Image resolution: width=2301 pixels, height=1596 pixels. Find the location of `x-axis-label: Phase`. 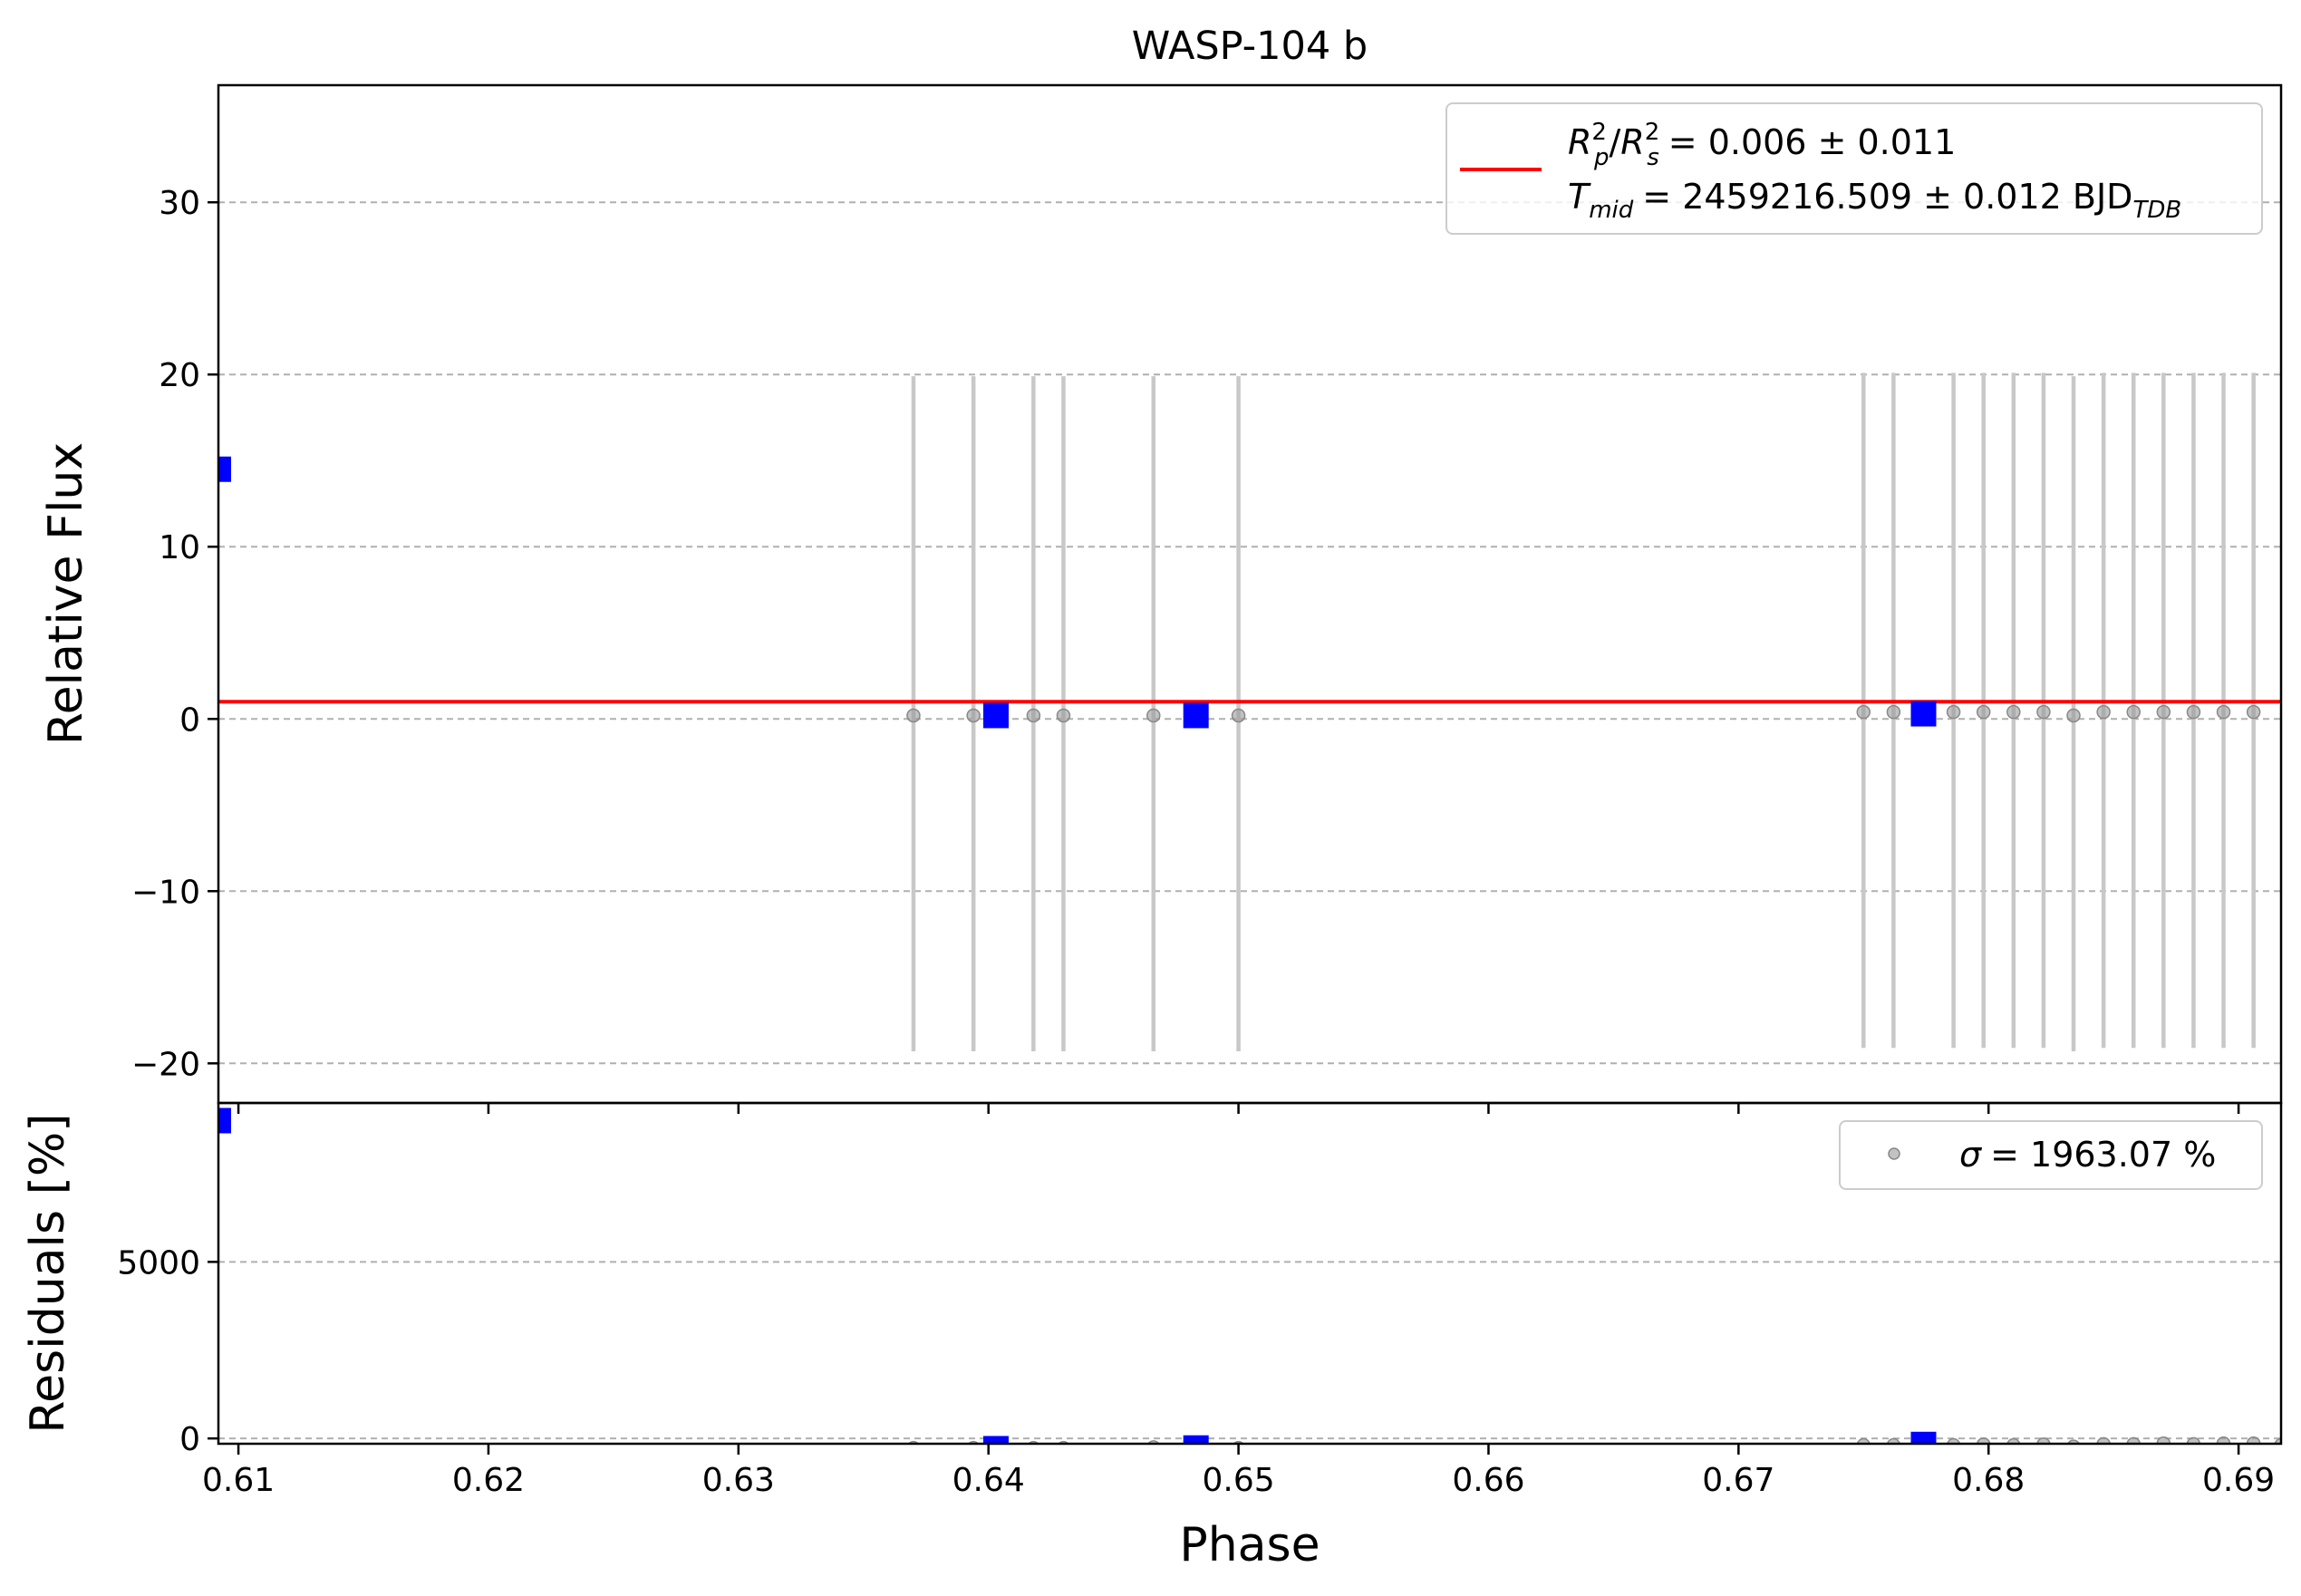

x-axis-label: Phase is located at coordinates (1249, 1545).